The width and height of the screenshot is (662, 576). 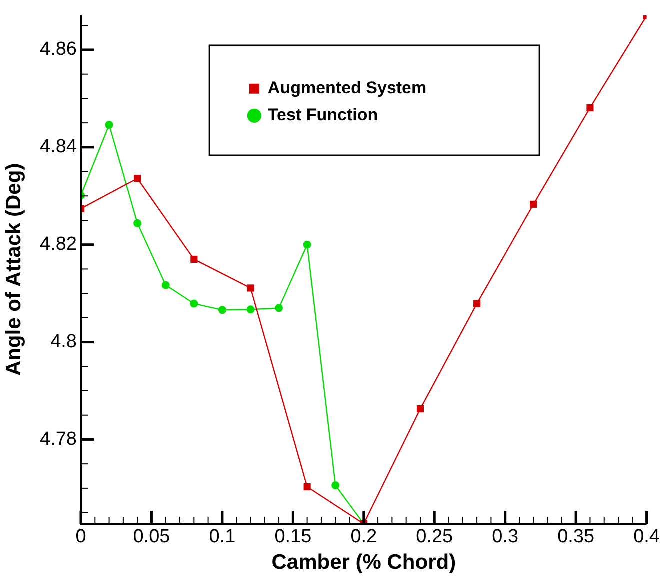 I want to click on x-tick-label: 0.2, so click(x=364, y=537).